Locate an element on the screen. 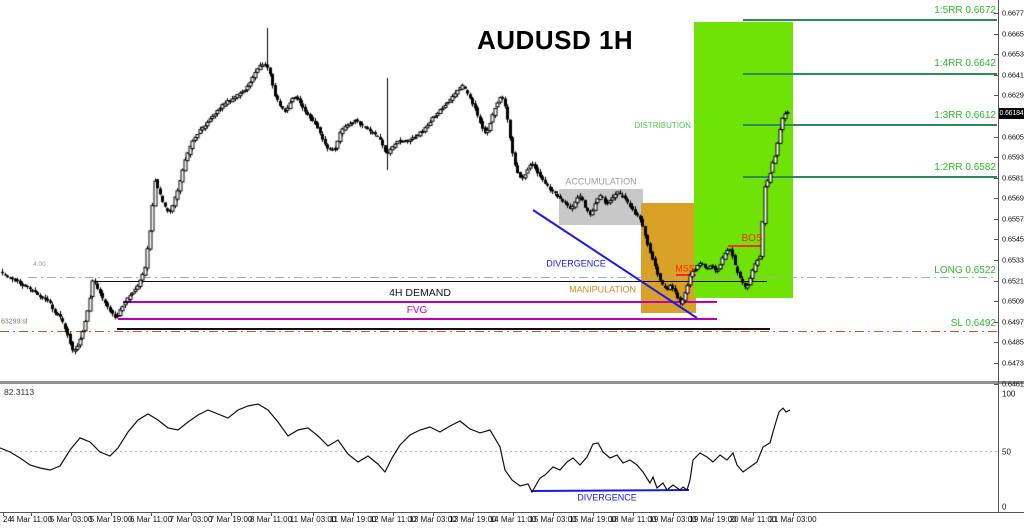  divergence-label: DIVERGENCE is located at coordinates (576, 263).